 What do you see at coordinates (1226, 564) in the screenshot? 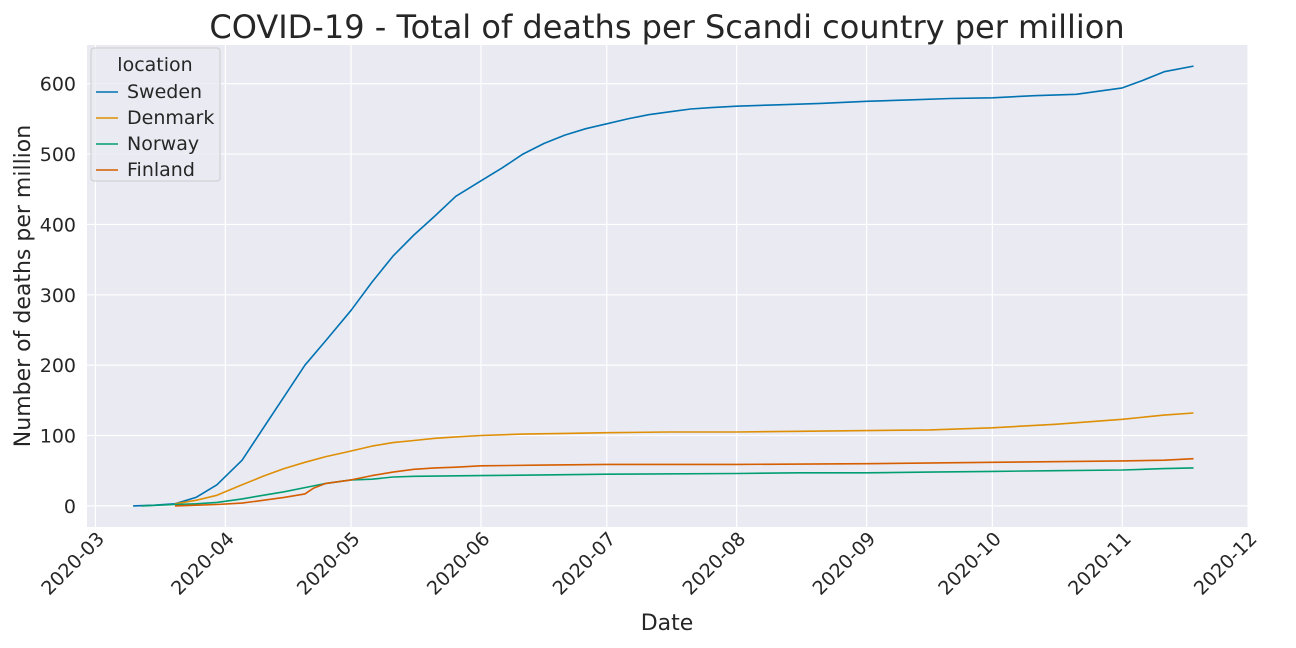
I see `x-tick-label: 2020-12` at bounding box center [1226, 564].